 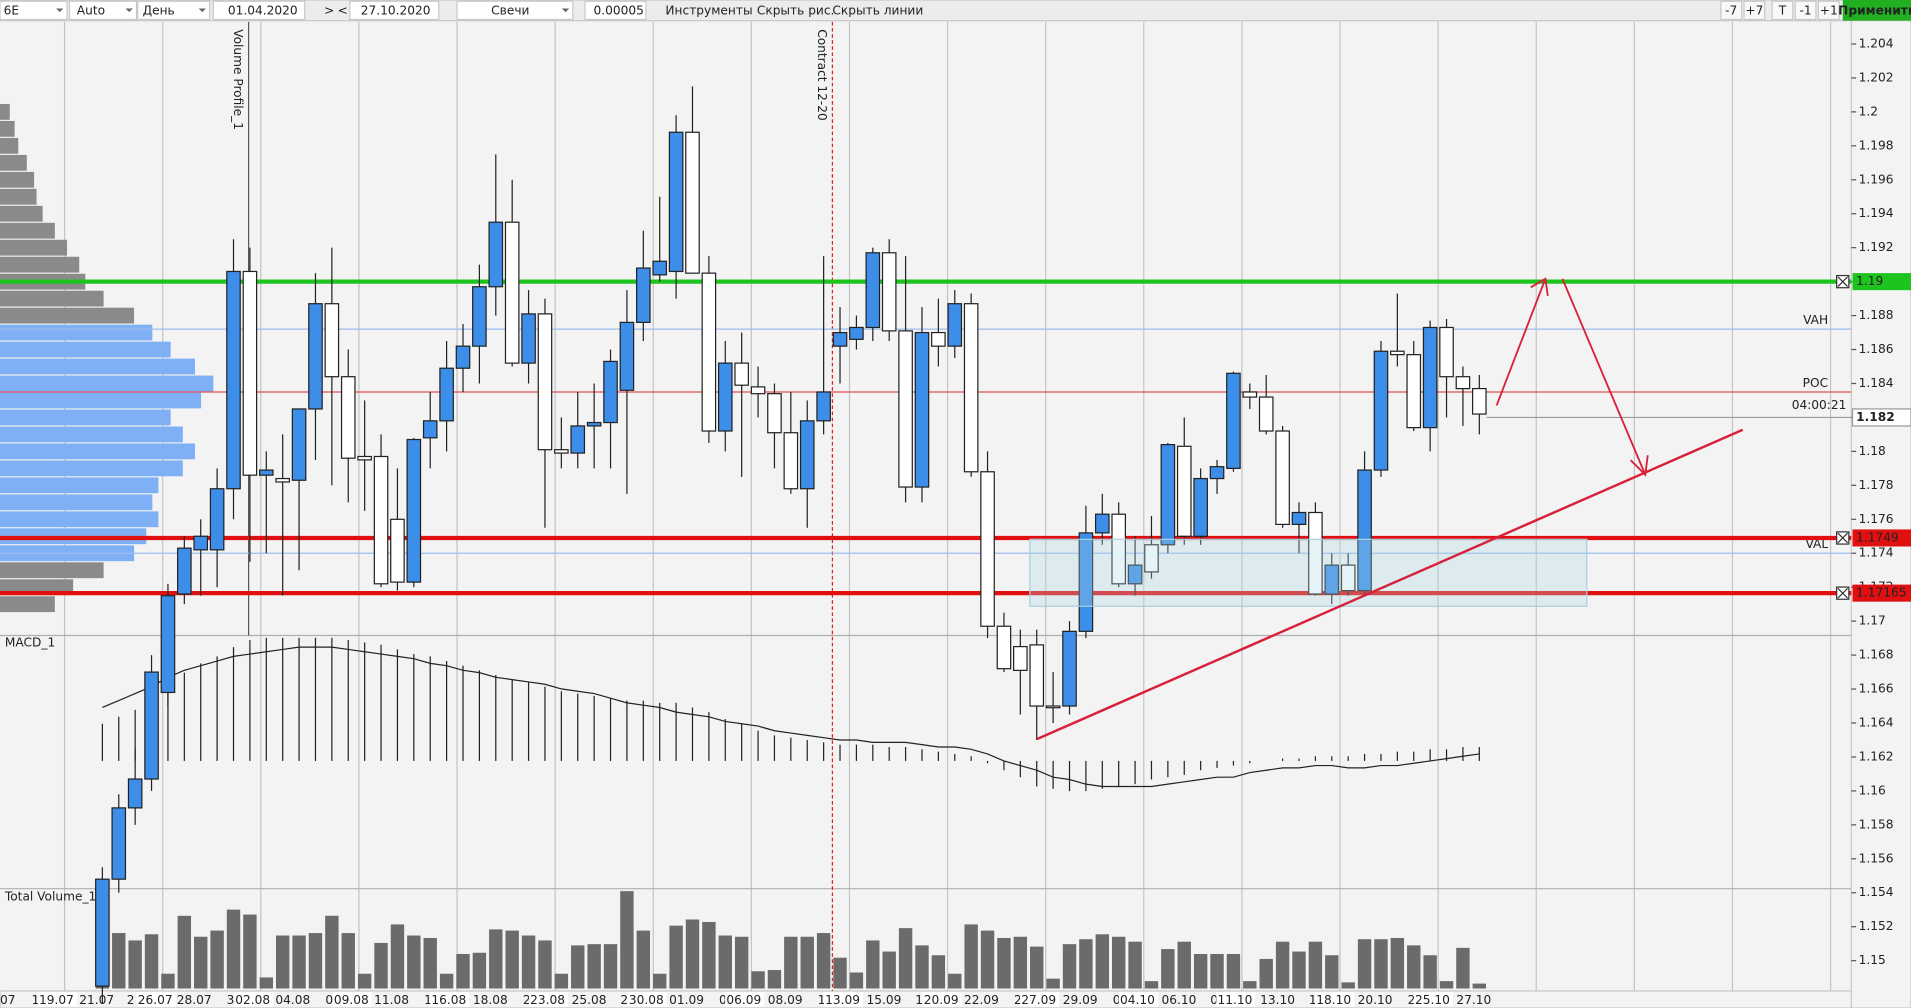 I want to click on zoom-label: T, so click(x=1782, y=10).